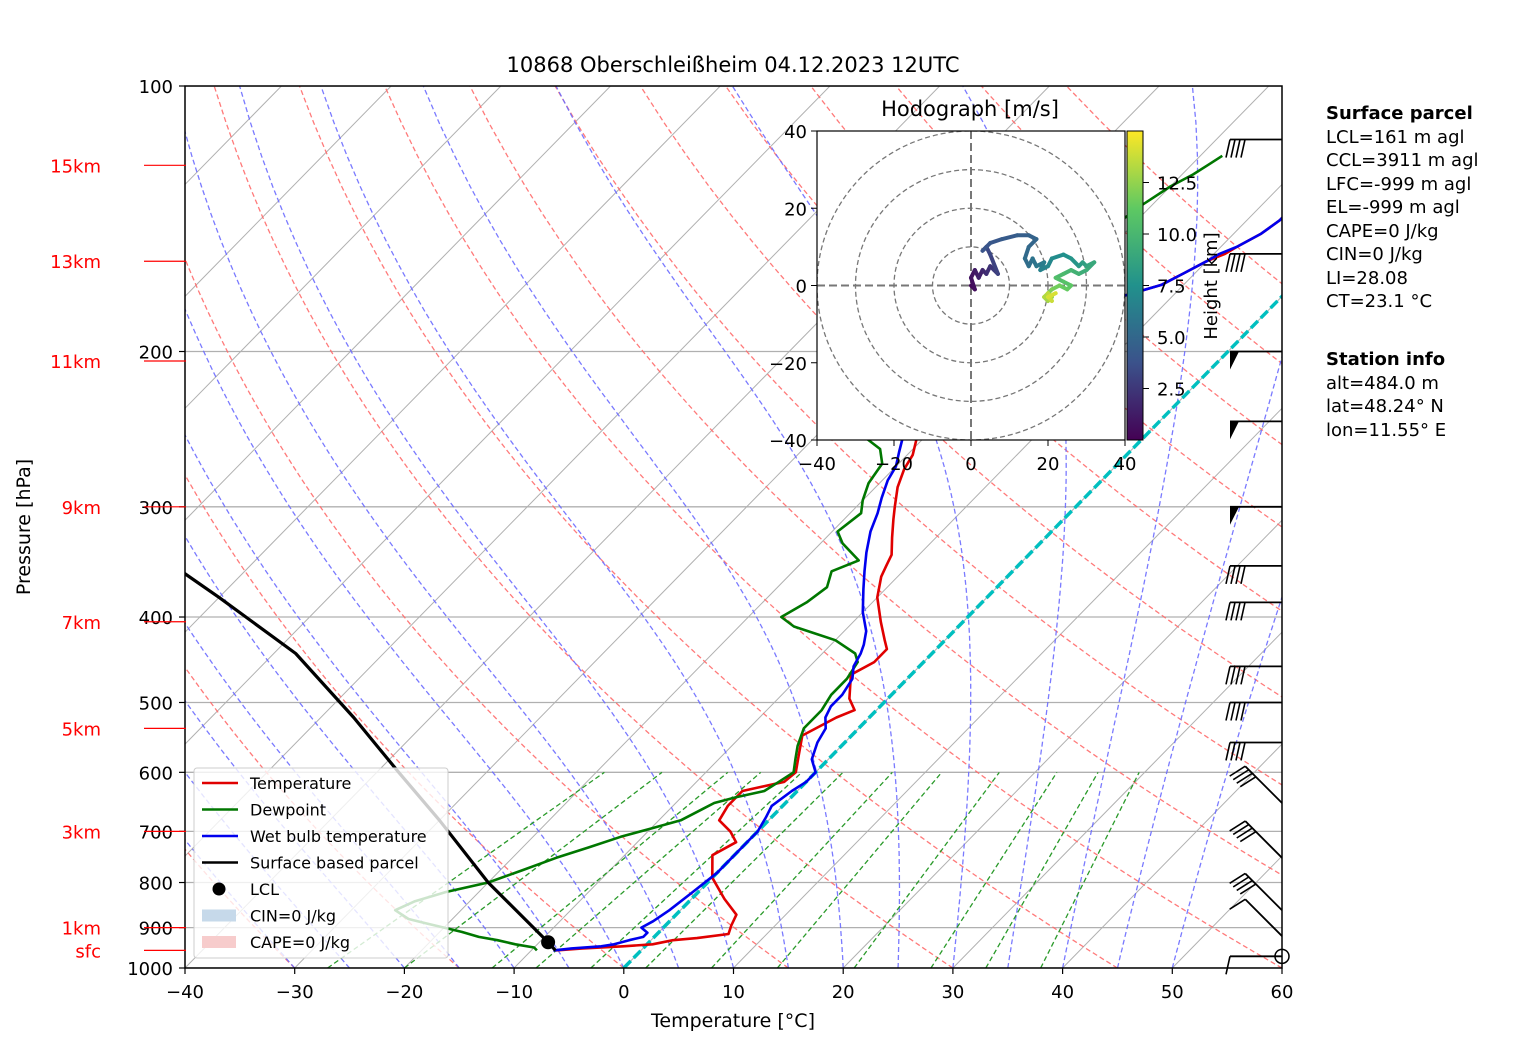 This screenshot has height=1054, width=1517. What do you see at coordinates (1399, 113) in the screenshot?
I see `surface-parcel-heading: Surface parcel` at bounding box center [1399, 113].